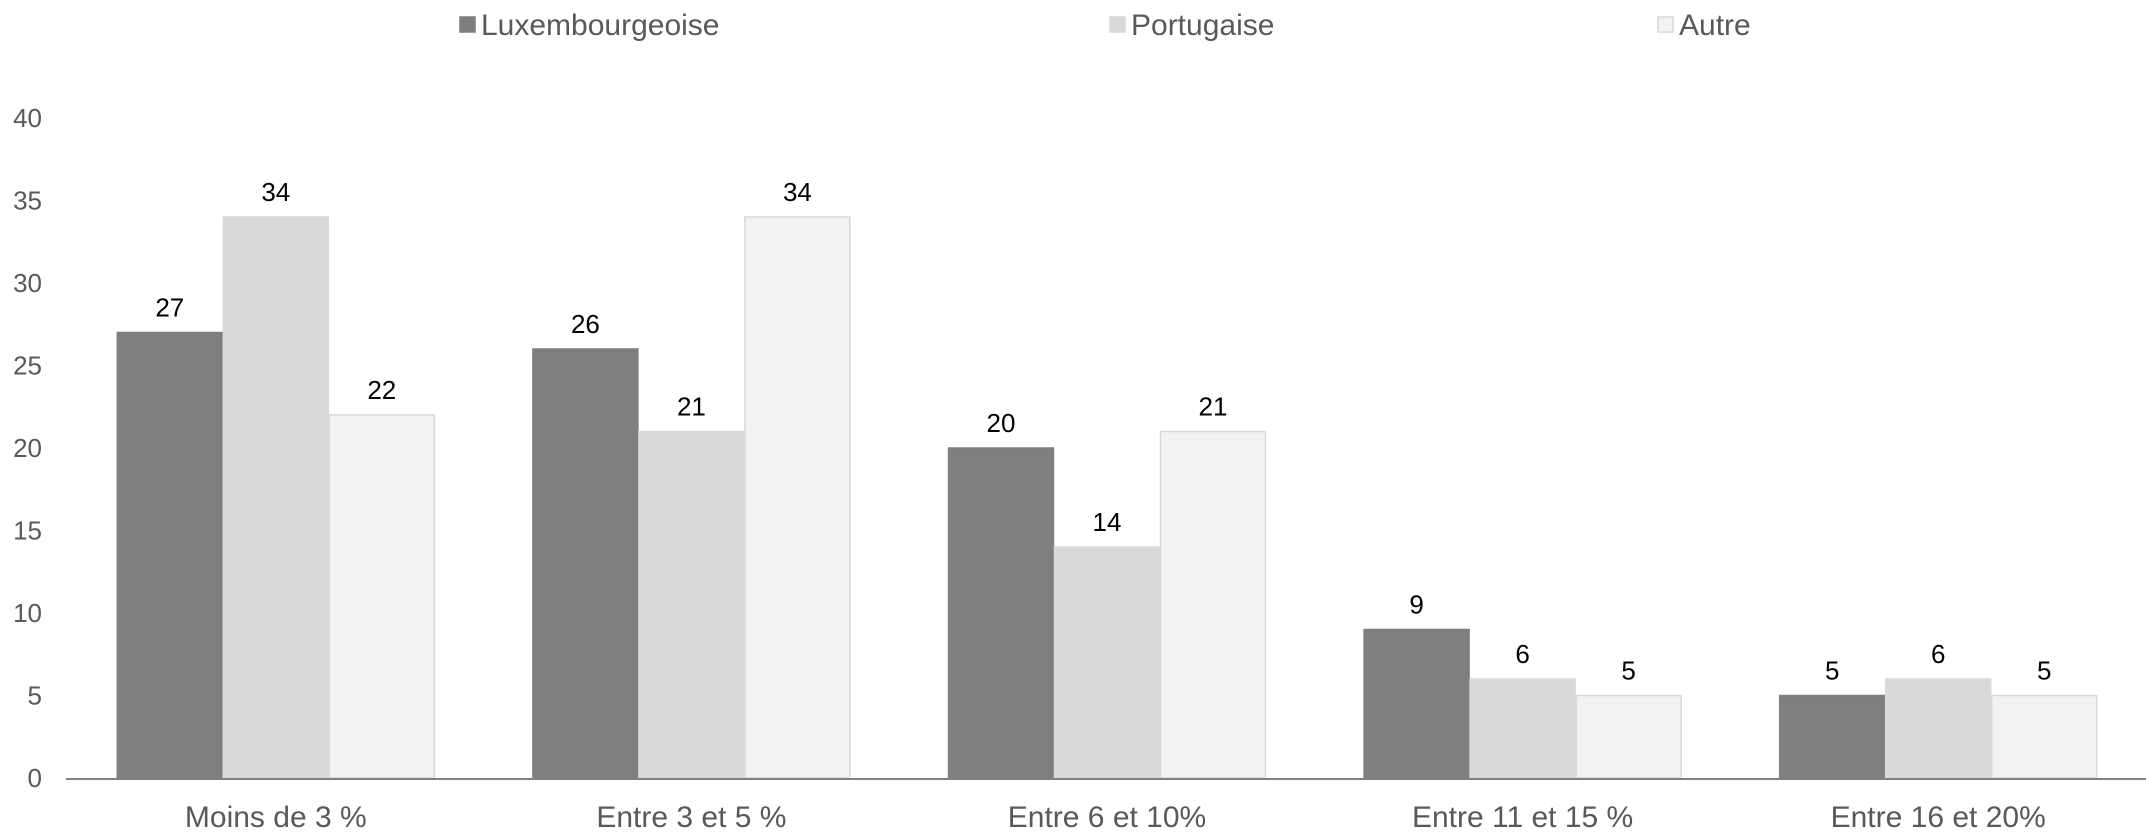 The width and height of the screenshot is (2146, 835). I want to click on y-tick-label: 5, so click(35, 696).